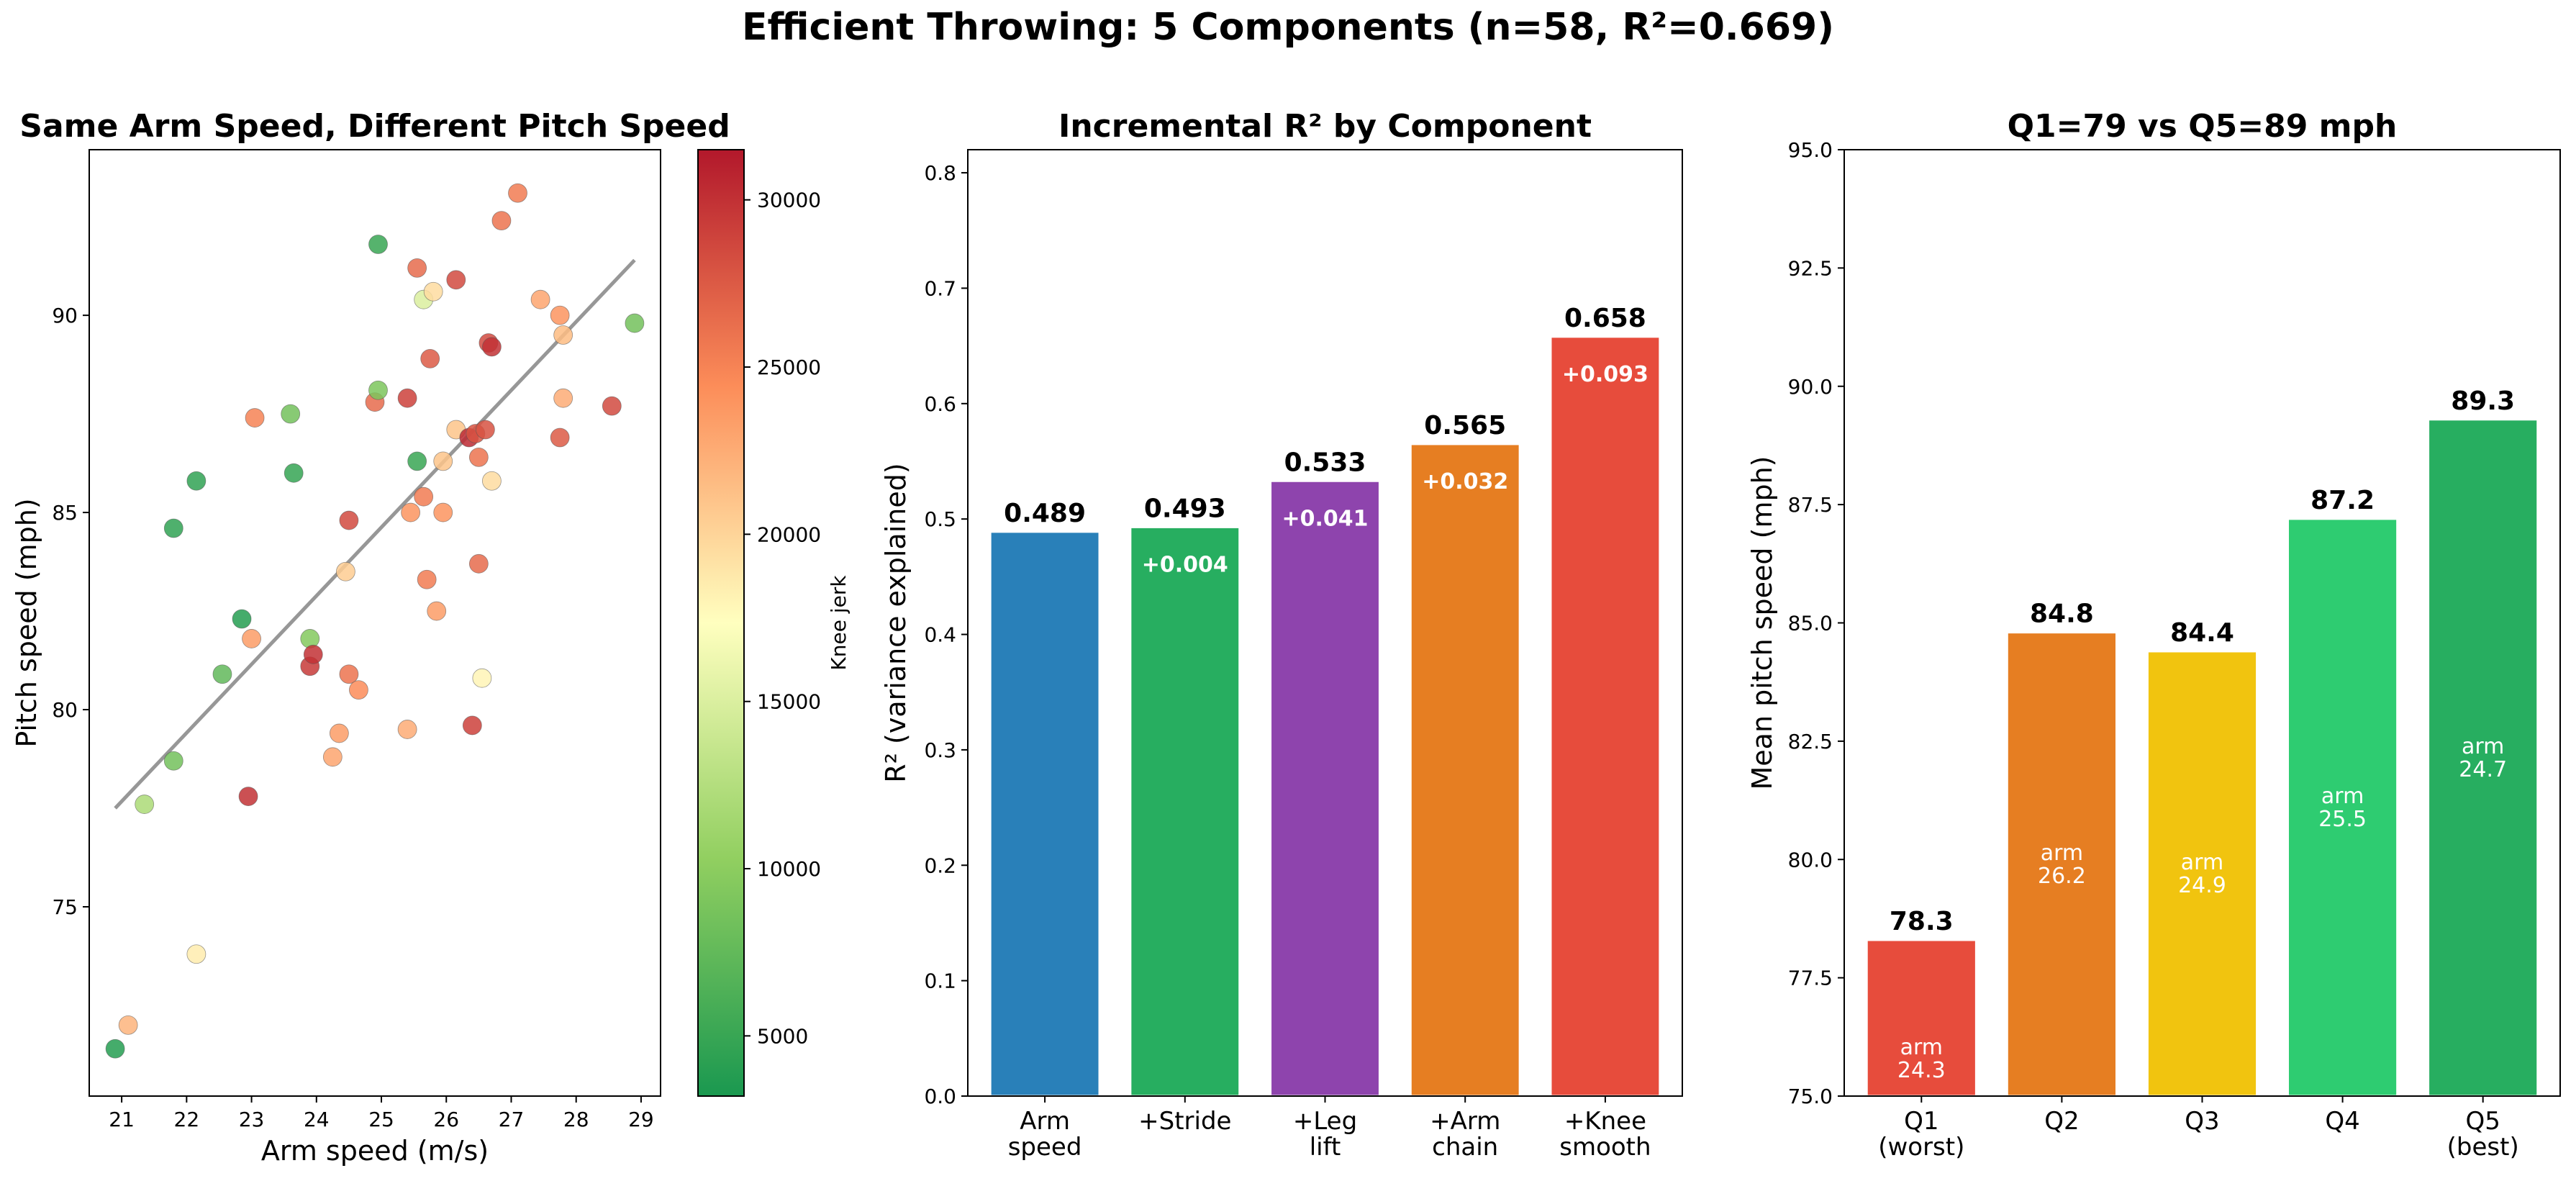 The width and height of the screenshot is (2576, 1181). What do you see at coordinates (782, 1036) in the screenshot?
I see `colorbar-tick-label: 5000` at bounding box center [782, 1036].